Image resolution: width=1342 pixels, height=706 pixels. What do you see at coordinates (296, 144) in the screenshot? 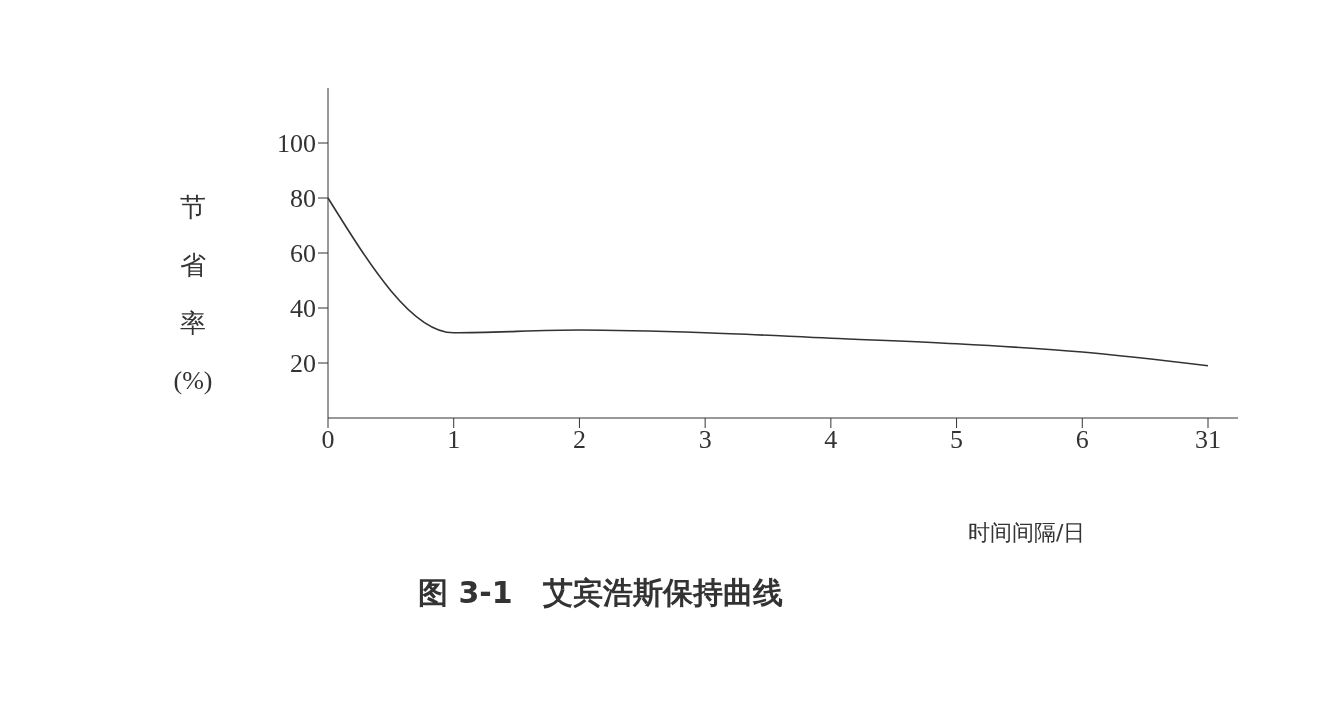
I see `y-tick-label: 100` at bounding box center [296, 144].